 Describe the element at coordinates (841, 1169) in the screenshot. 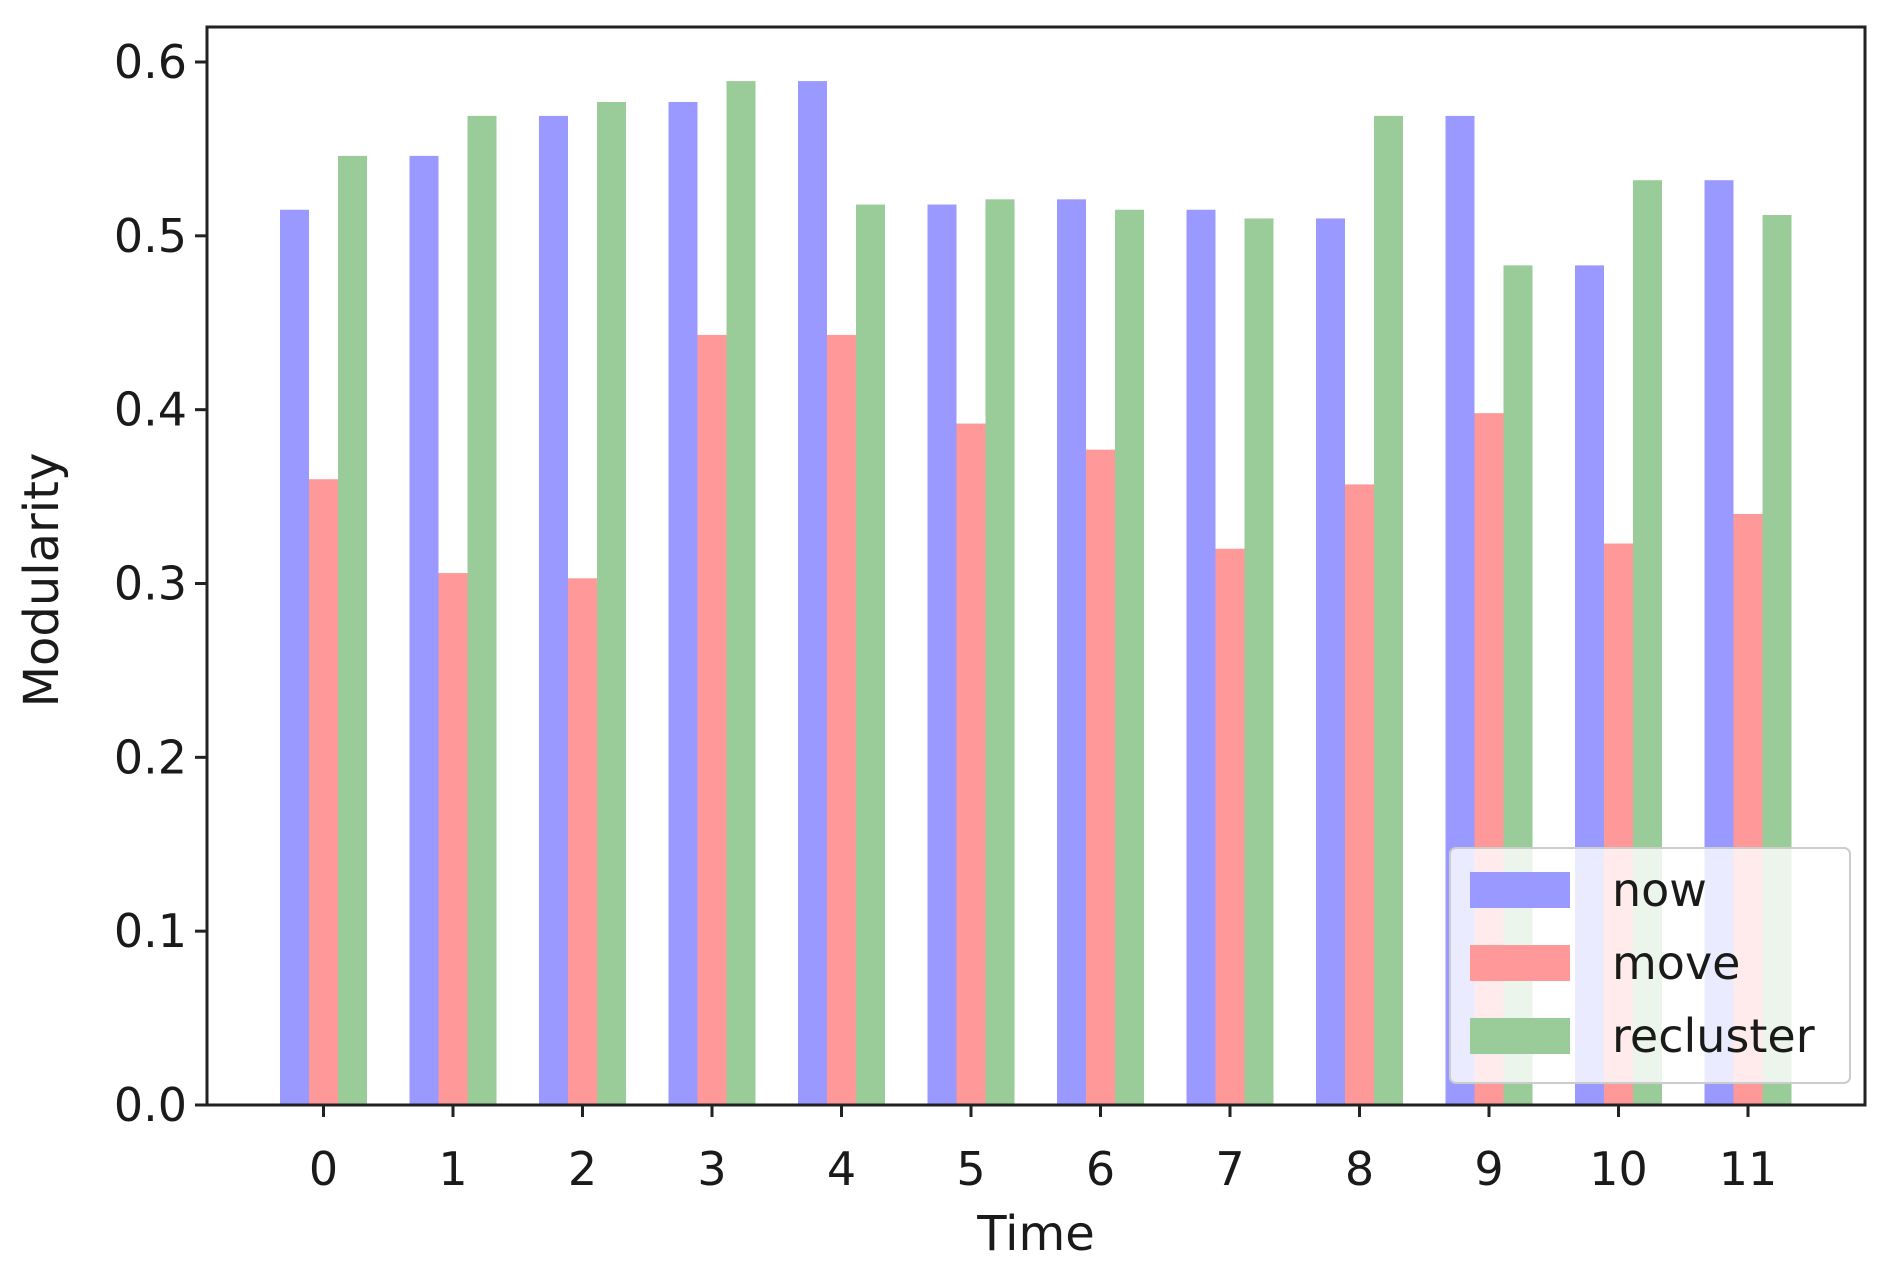

I see `x-tick-label: 4` at that location.